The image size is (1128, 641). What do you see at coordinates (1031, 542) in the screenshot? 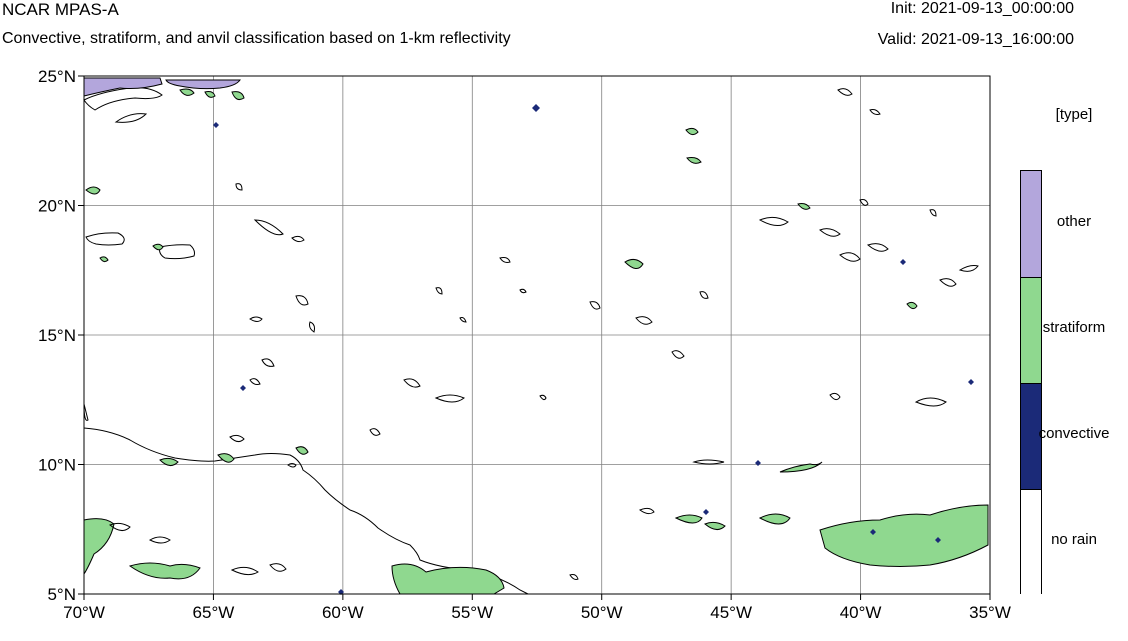
I see `legend-swatch-no-rain` at bounding box center [1031, 542].